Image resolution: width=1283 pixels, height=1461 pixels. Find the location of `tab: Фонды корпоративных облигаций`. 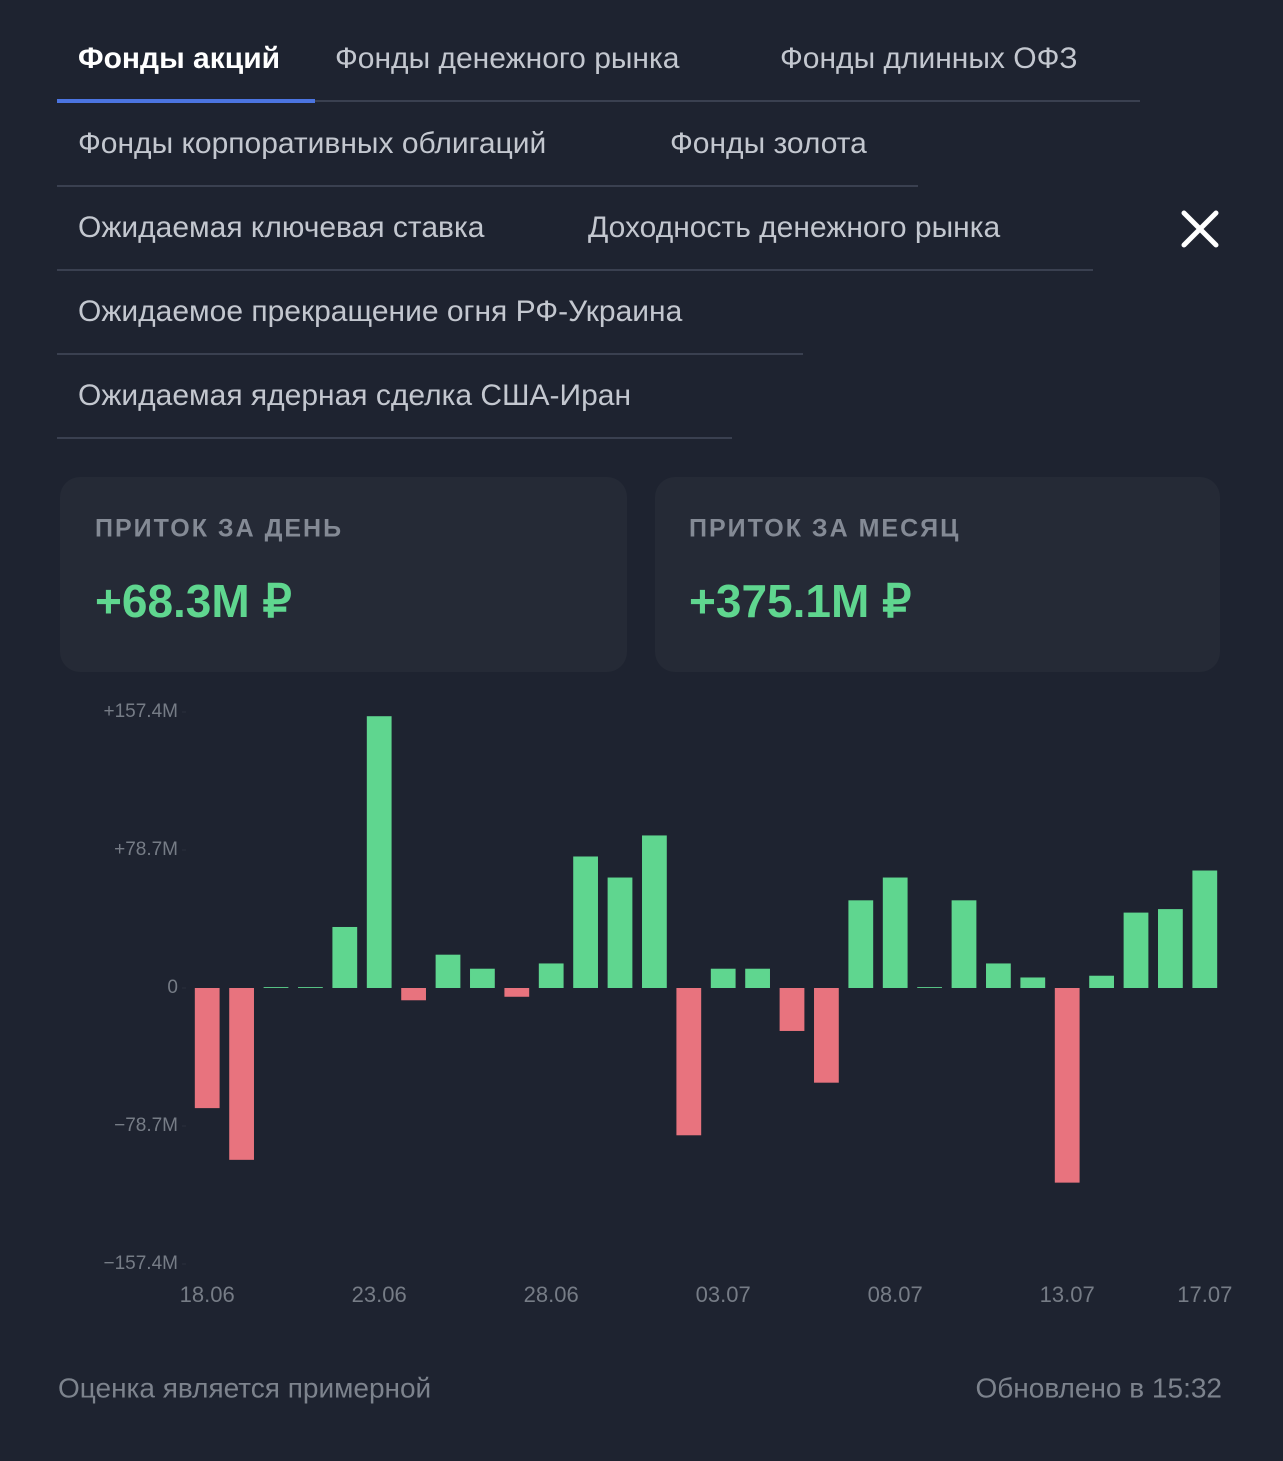

tab: Фонды корпоративных облигаций is located at coordinates (312, 143).